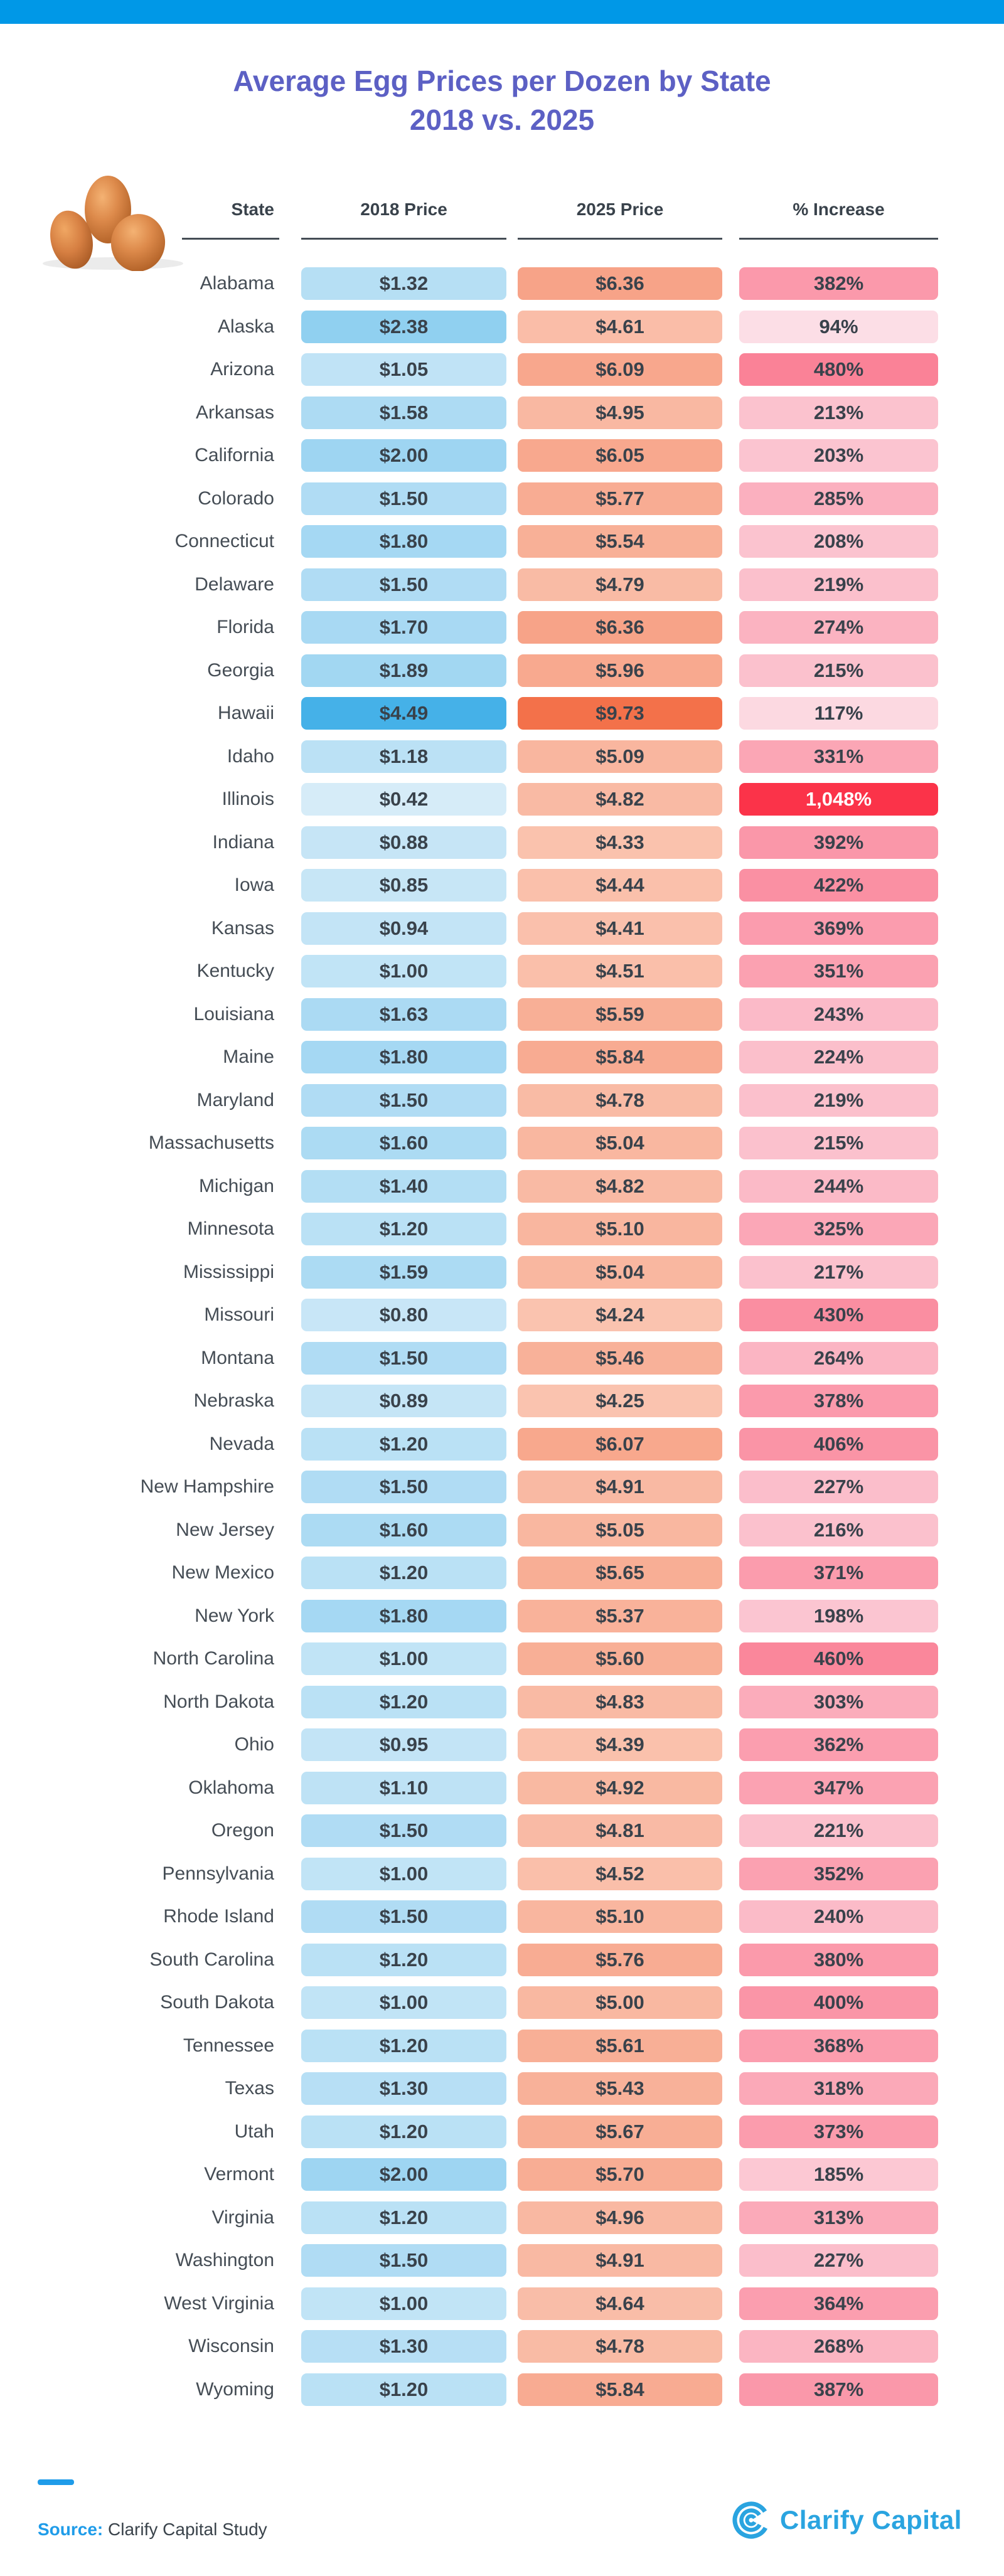  Describe the element at coordinates (403, 627) in the screenshot. I see `price-2018-cell: $1.70` at that location.